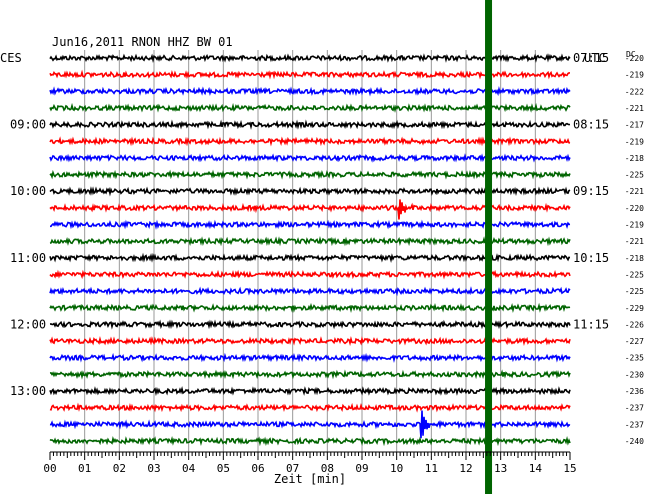 This screenshot has height=494, width=650. I want to click on dc-offset-label: -222, so click(634, 91).